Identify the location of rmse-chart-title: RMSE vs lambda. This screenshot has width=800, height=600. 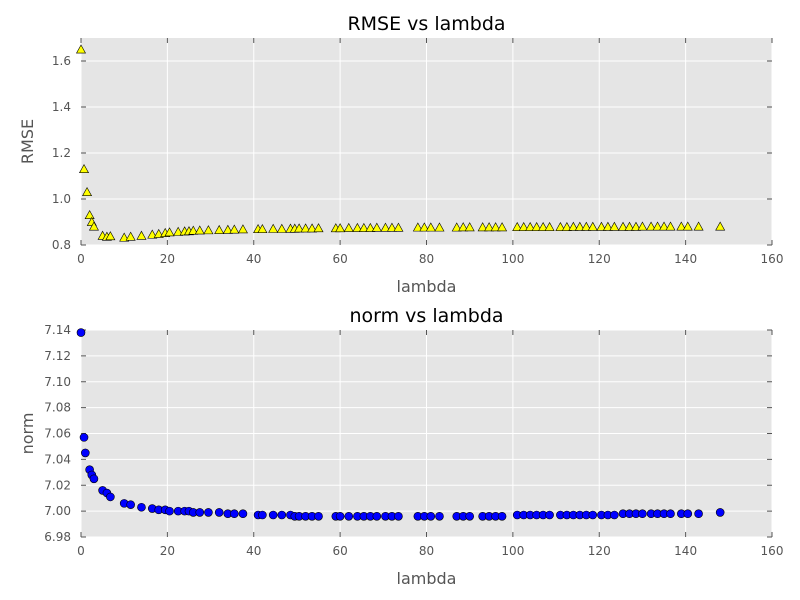
(426, 24).